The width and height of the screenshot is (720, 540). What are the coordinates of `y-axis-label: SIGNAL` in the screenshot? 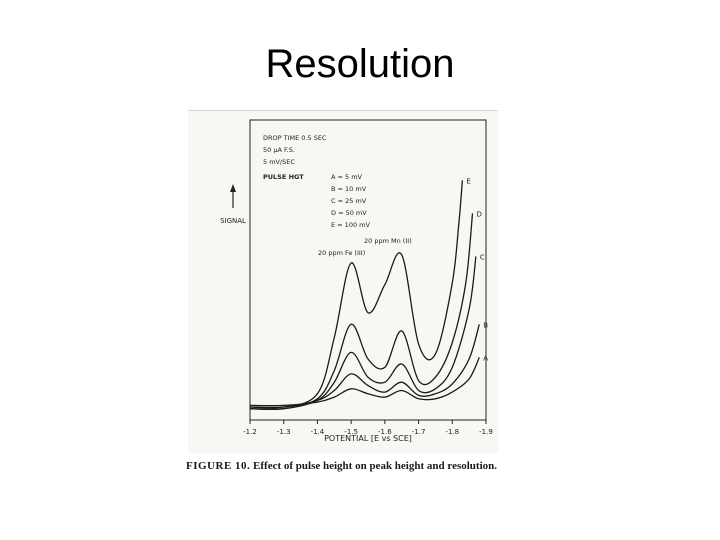 It's located at (233, 221).